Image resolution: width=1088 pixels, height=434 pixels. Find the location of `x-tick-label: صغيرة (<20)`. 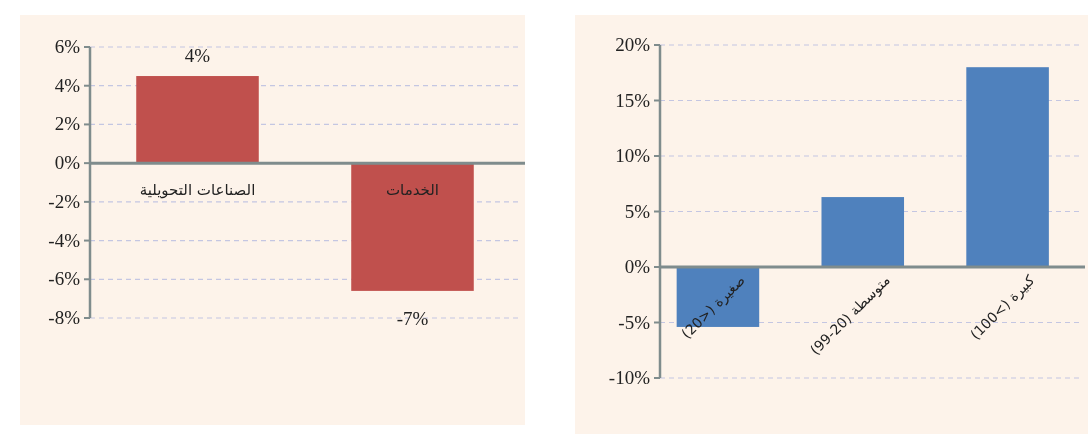

x-tick-label: صغيرة (<20) is located at coordinates (713, 307).